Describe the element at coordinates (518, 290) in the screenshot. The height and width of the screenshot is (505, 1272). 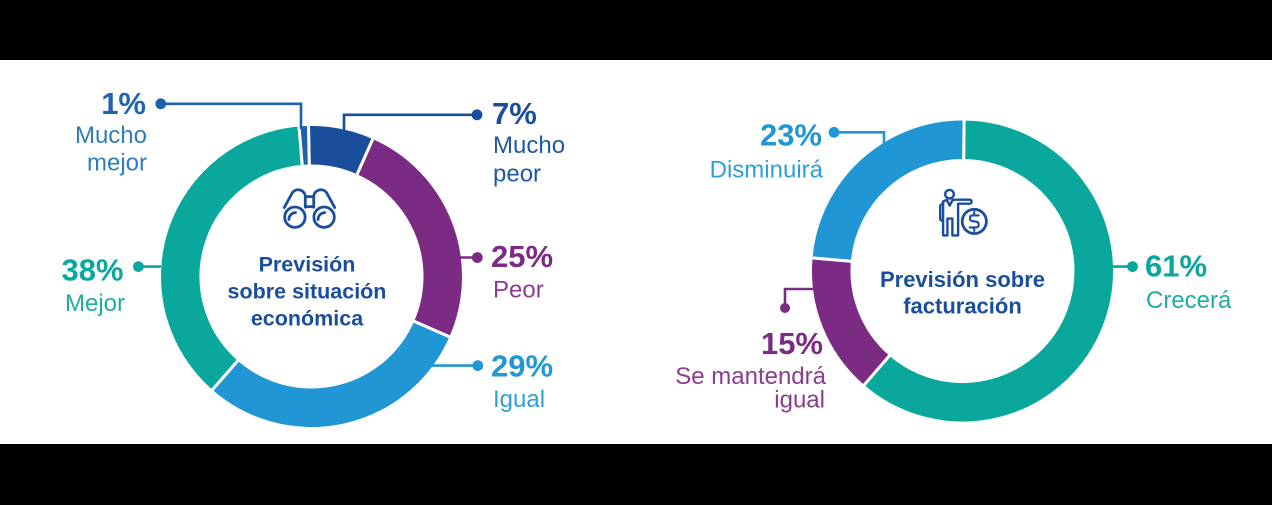
I see `svg-text: Peor` at that location.